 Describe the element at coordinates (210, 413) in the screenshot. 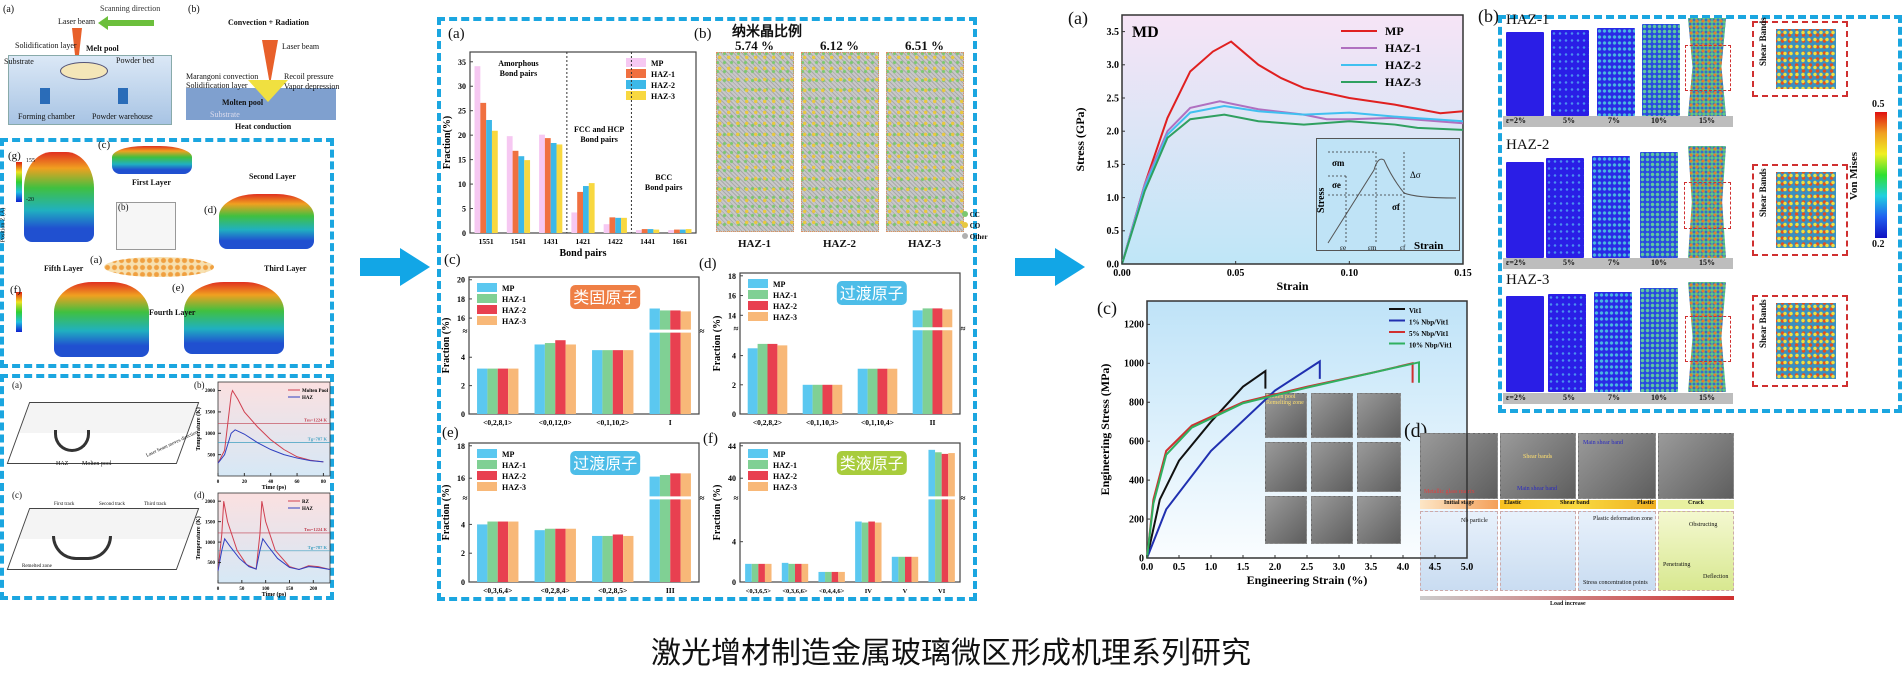

I see `y-tick-label: 1500` at that location.